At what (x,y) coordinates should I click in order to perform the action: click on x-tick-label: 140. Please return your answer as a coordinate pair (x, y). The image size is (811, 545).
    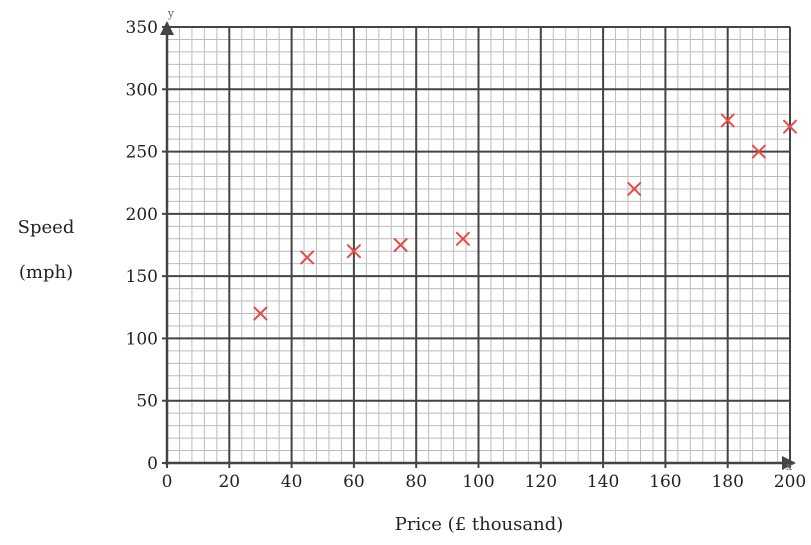
    Looking at the image, I should click on (603, 482).